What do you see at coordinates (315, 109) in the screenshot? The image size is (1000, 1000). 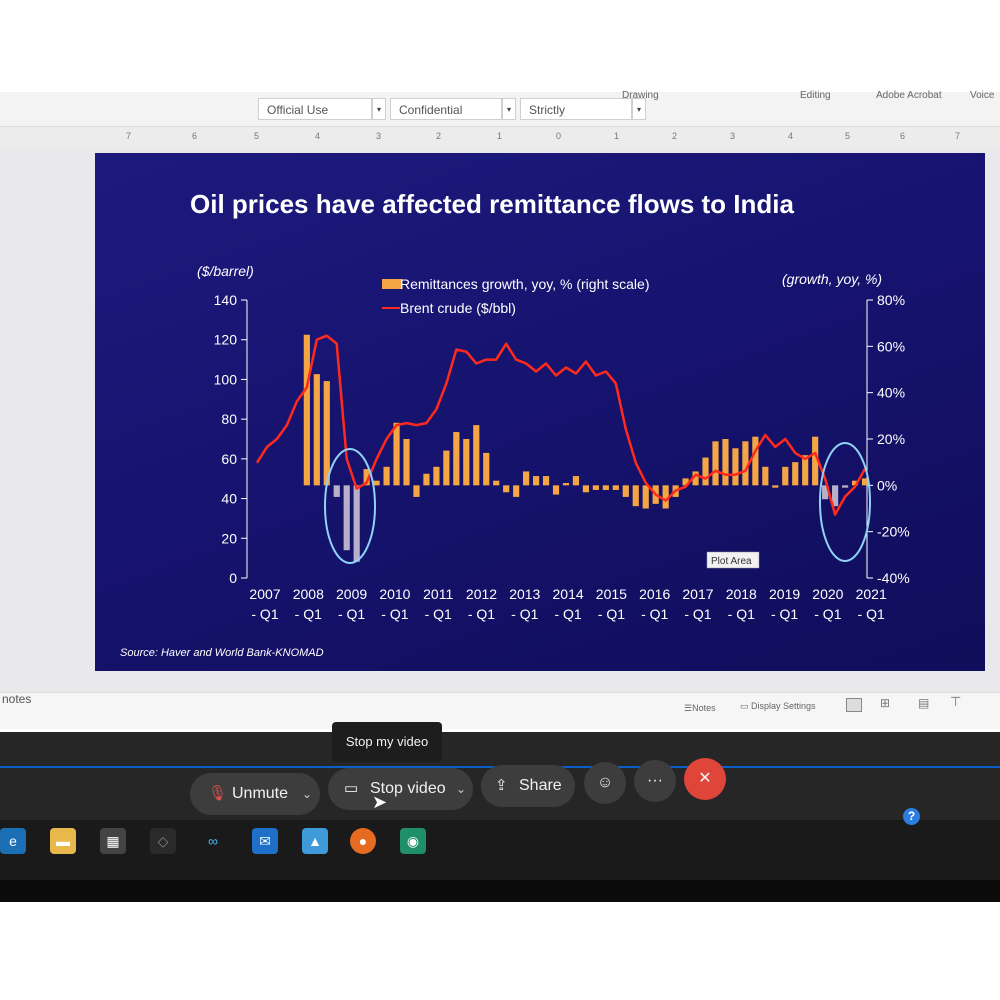 I see `official-use-button: Official Use` at bounding box center [315, 109].